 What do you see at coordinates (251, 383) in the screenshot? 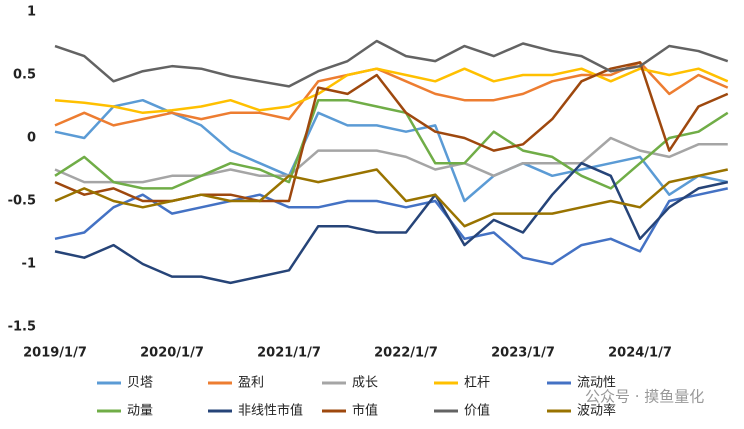
I see `legend-label: 盈利` at bounding box center [251, 383].